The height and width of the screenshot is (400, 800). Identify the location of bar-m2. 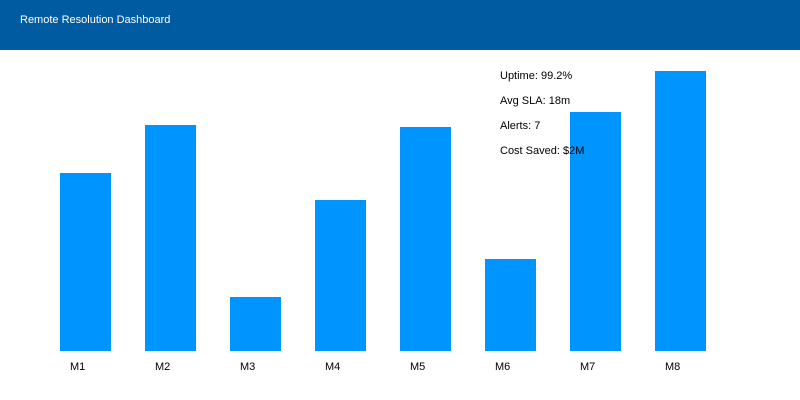
(170, 238).